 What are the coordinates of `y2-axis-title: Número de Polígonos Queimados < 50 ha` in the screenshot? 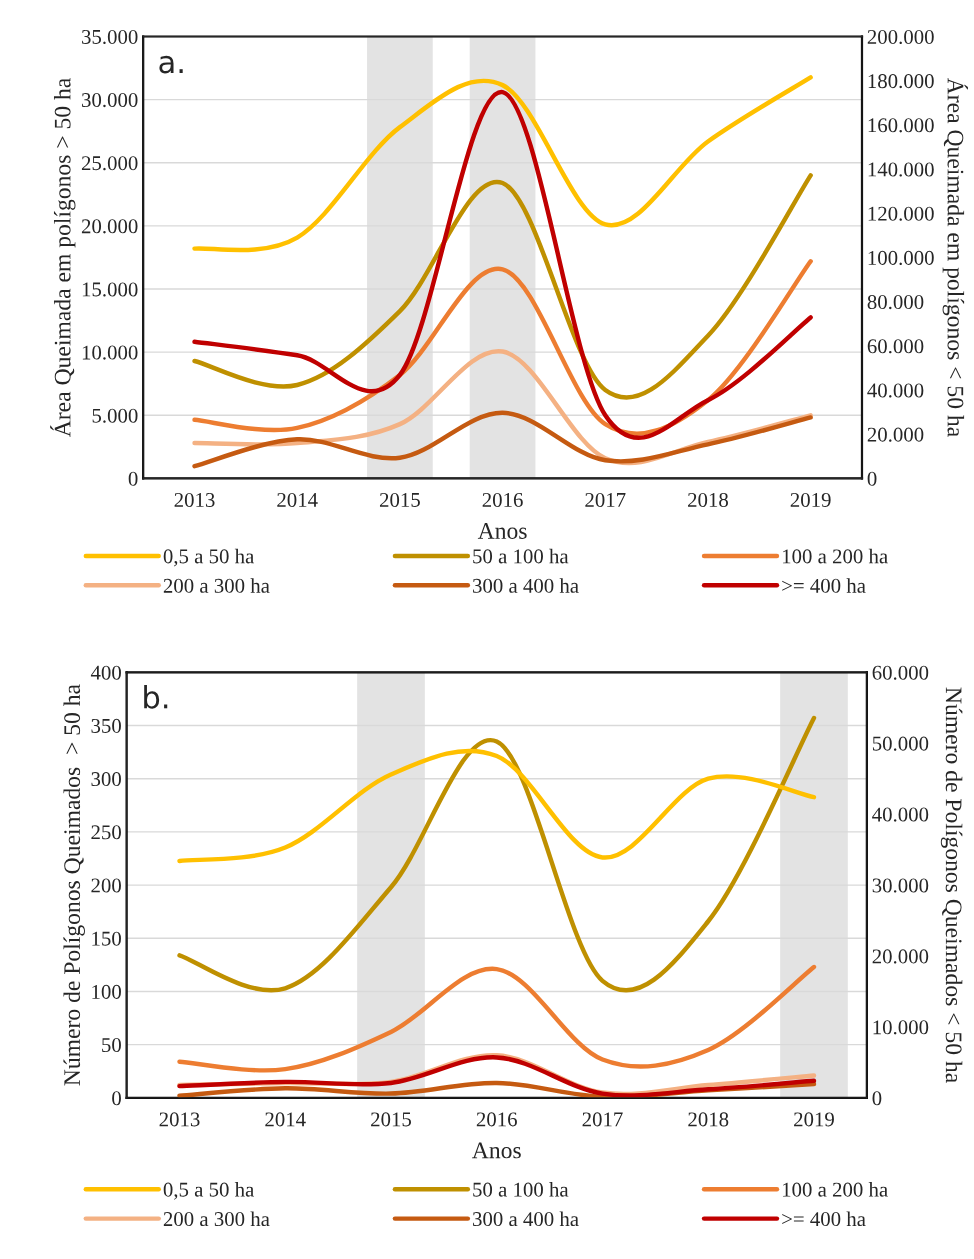 It's located at (951, 885).